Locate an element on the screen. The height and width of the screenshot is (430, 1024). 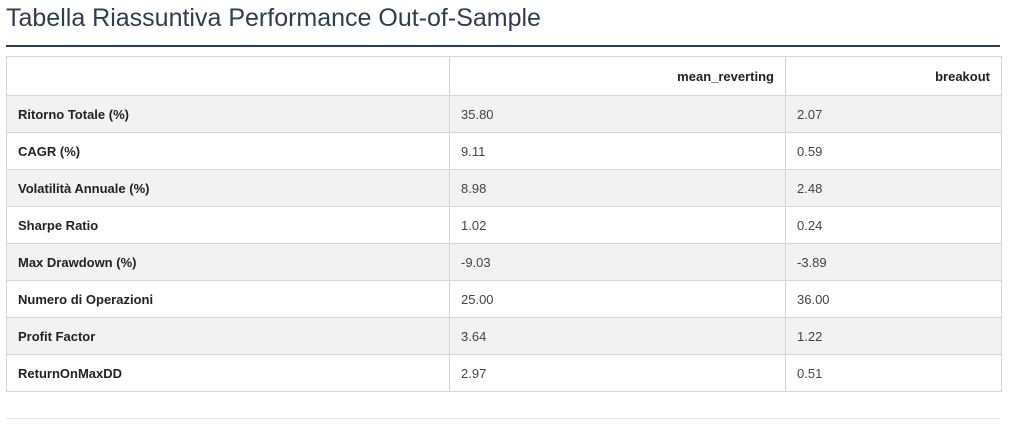
breakout-cell: 2.07 is located at coordinates (893, 114).